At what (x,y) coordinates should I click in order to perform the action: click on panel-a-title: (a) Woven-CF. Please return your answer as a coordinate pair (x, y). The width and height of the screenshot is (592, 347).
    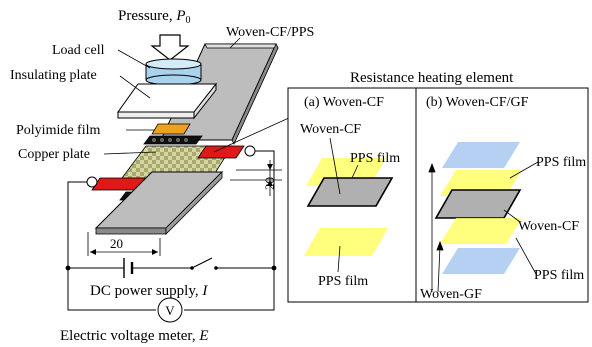
    Looking at the image, I should click on (344, 102).